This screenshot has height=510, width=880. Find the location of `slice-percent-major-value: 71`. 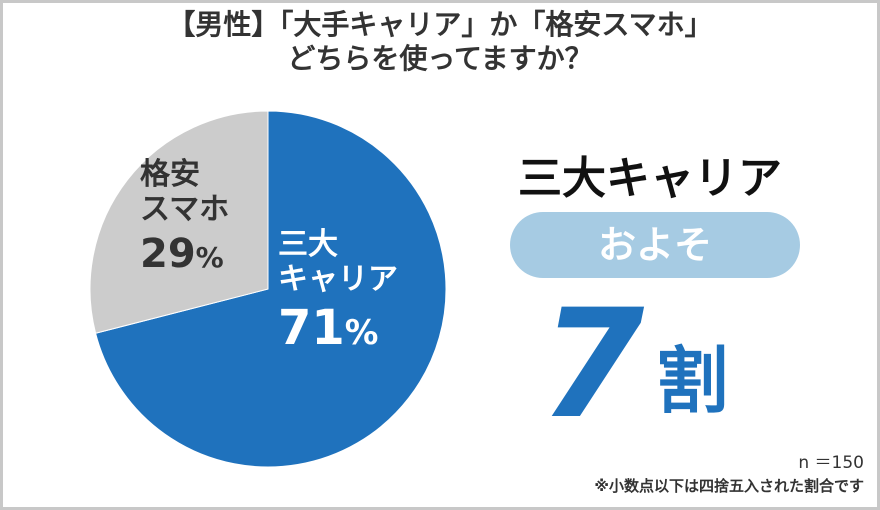

slice-percent-major-value: 71 is located at coordinates (311, 328).